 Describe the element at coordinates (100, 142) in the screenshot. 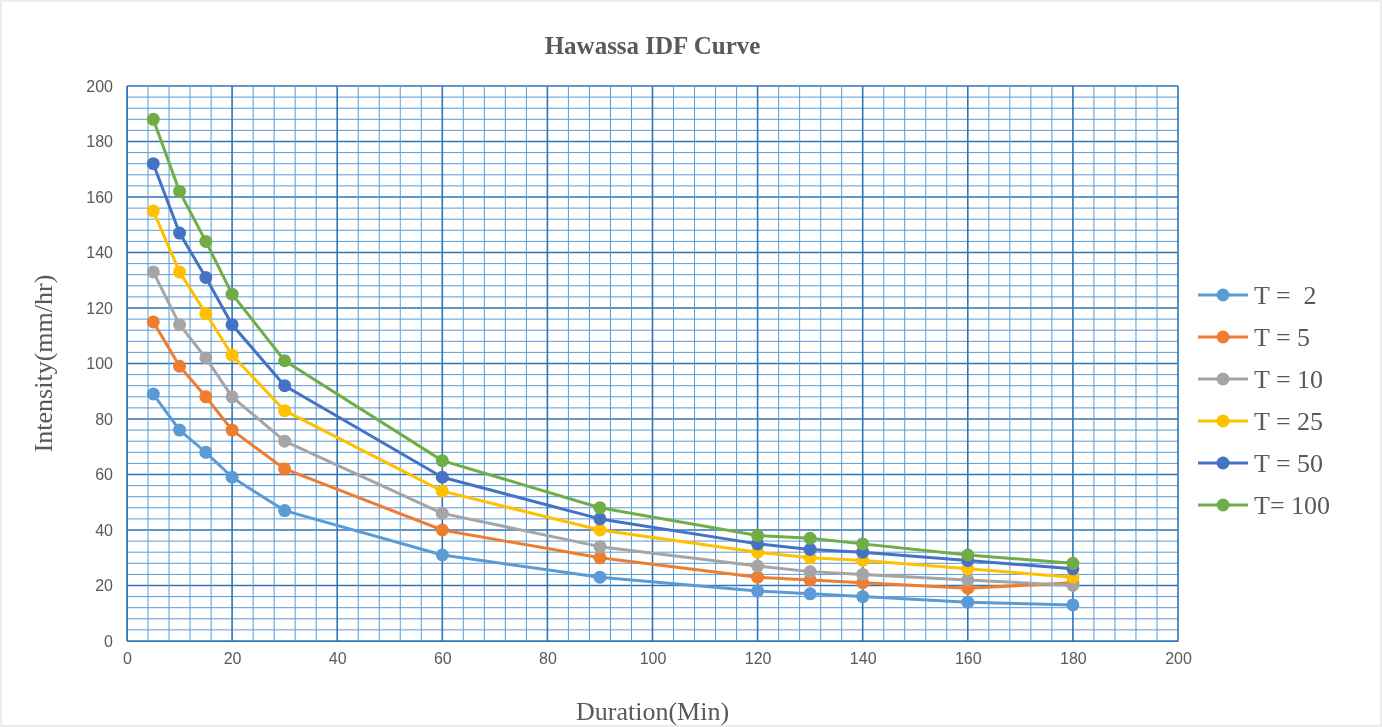

I see `y-tick-label: 180` at that location.